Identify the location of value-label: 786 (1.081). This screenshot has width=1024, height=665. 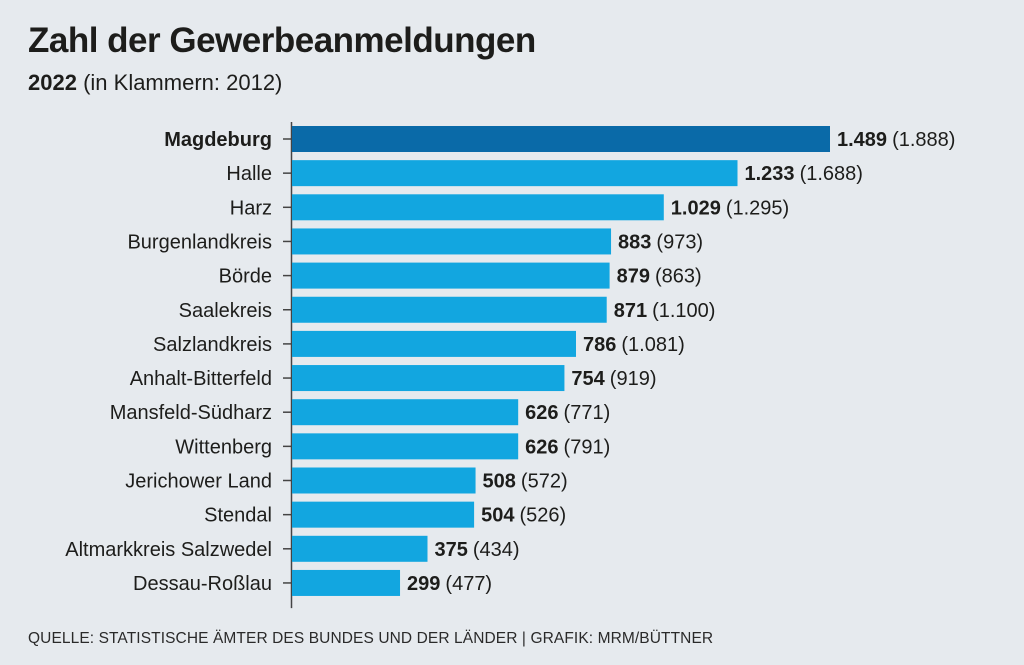
(634, 345).